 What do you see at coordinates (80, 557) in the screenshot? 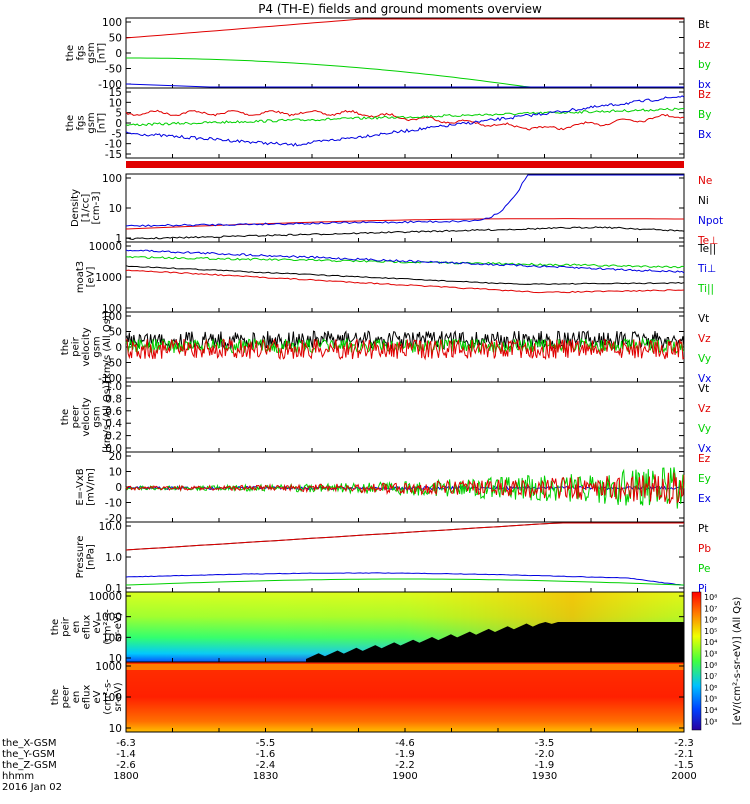
I see `y-axis-label-line: Pressure` at bounding box center [80, 557].